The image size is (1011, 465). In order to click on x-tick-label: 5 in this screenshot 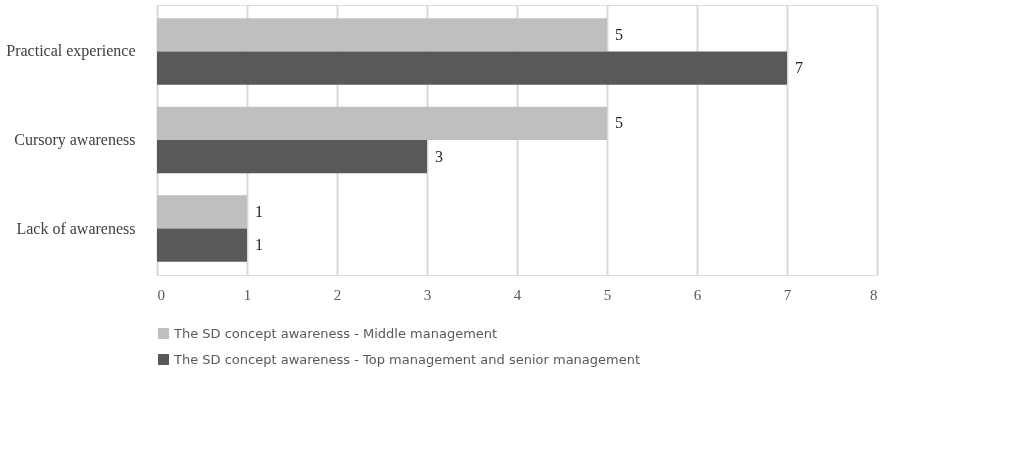, I will do `click(607, 294)`.